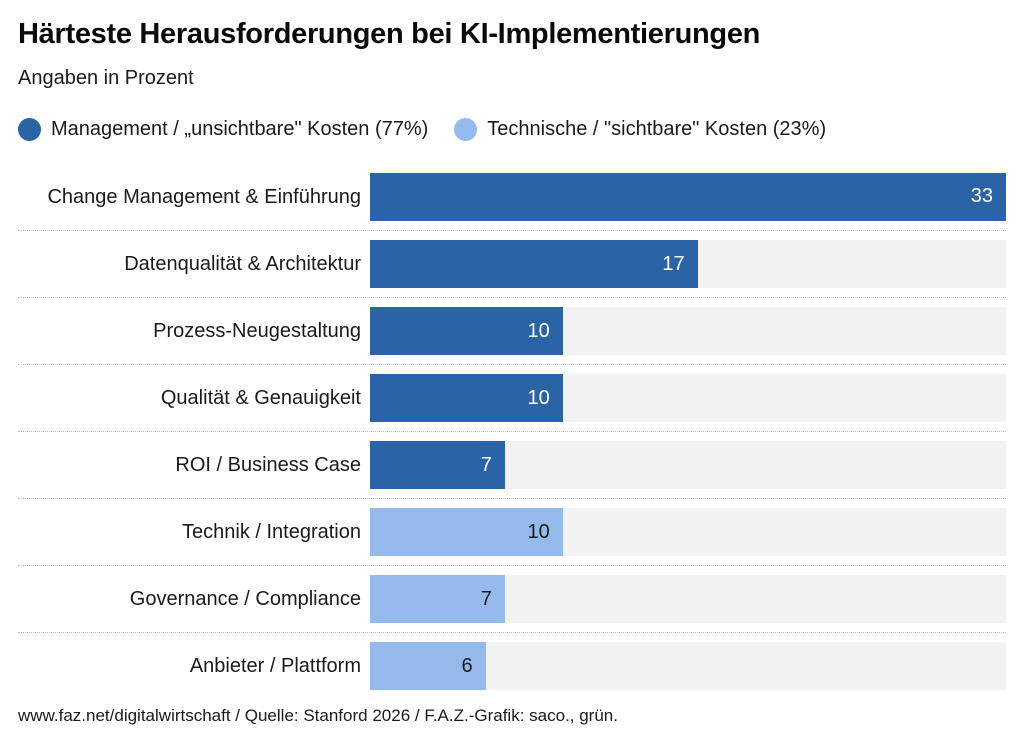 Image resolution: width=1024 pixels, height=745 pixels. What do you see at coordinates (275, 666) in the screenshot?
I see `bar-label: Anbieter / Plattform` at bounding box center [275, 666].